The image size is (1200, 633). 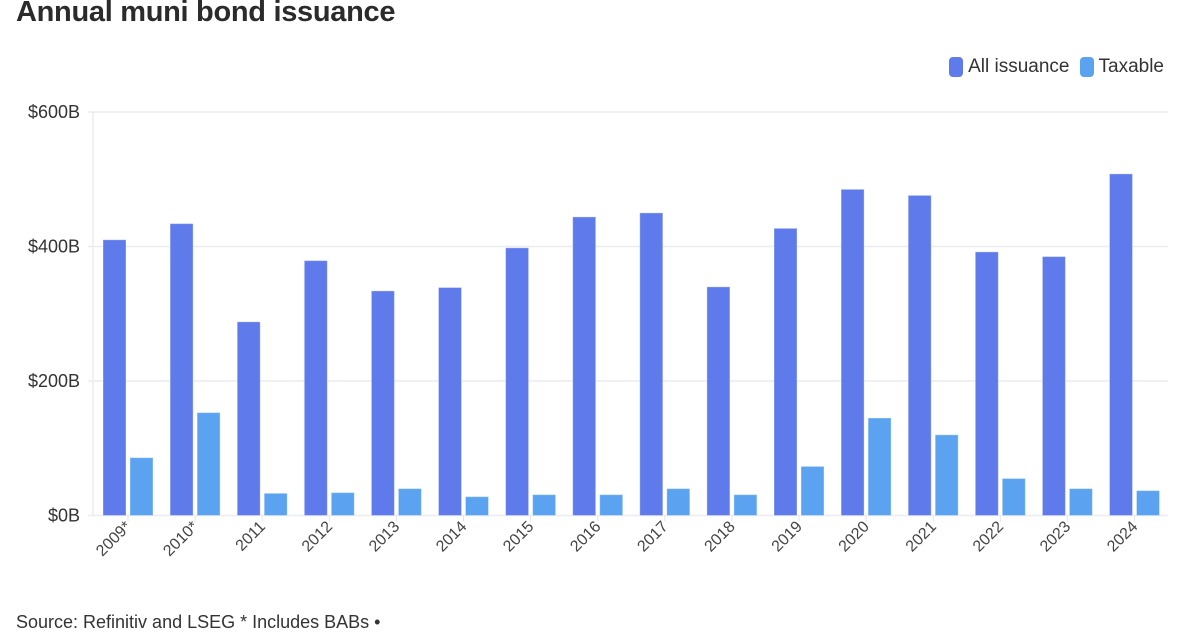 I want to click on legend-swatch-taxable, so click(x=1086, y=67).